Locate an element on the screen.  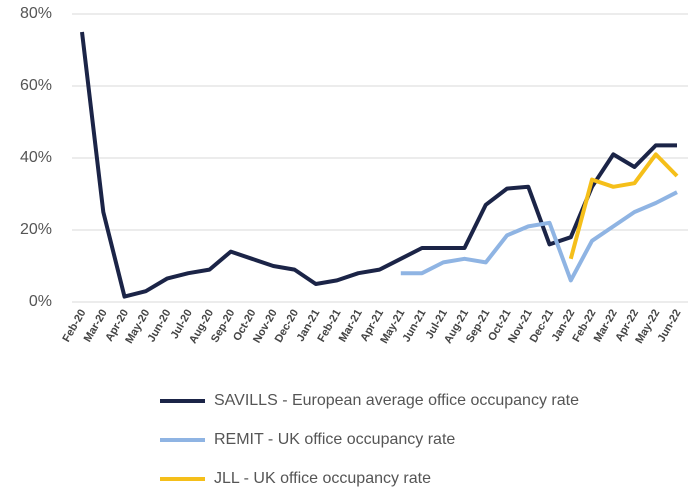
y-tick-label: 60% is located at coordinates (36, 85).